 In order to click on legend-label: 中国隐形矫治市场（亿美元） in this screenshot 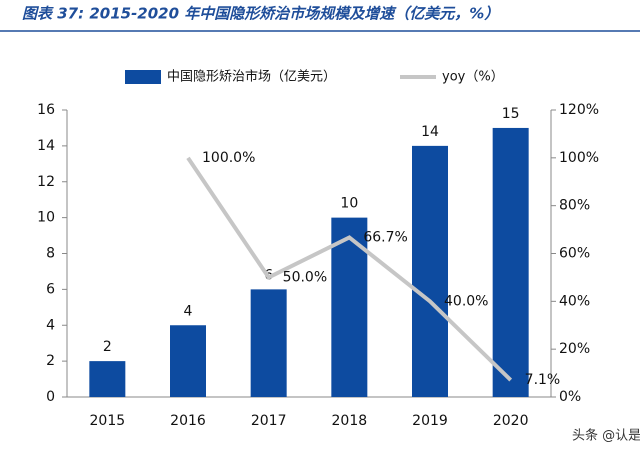, I will do `click(251, 77)`.